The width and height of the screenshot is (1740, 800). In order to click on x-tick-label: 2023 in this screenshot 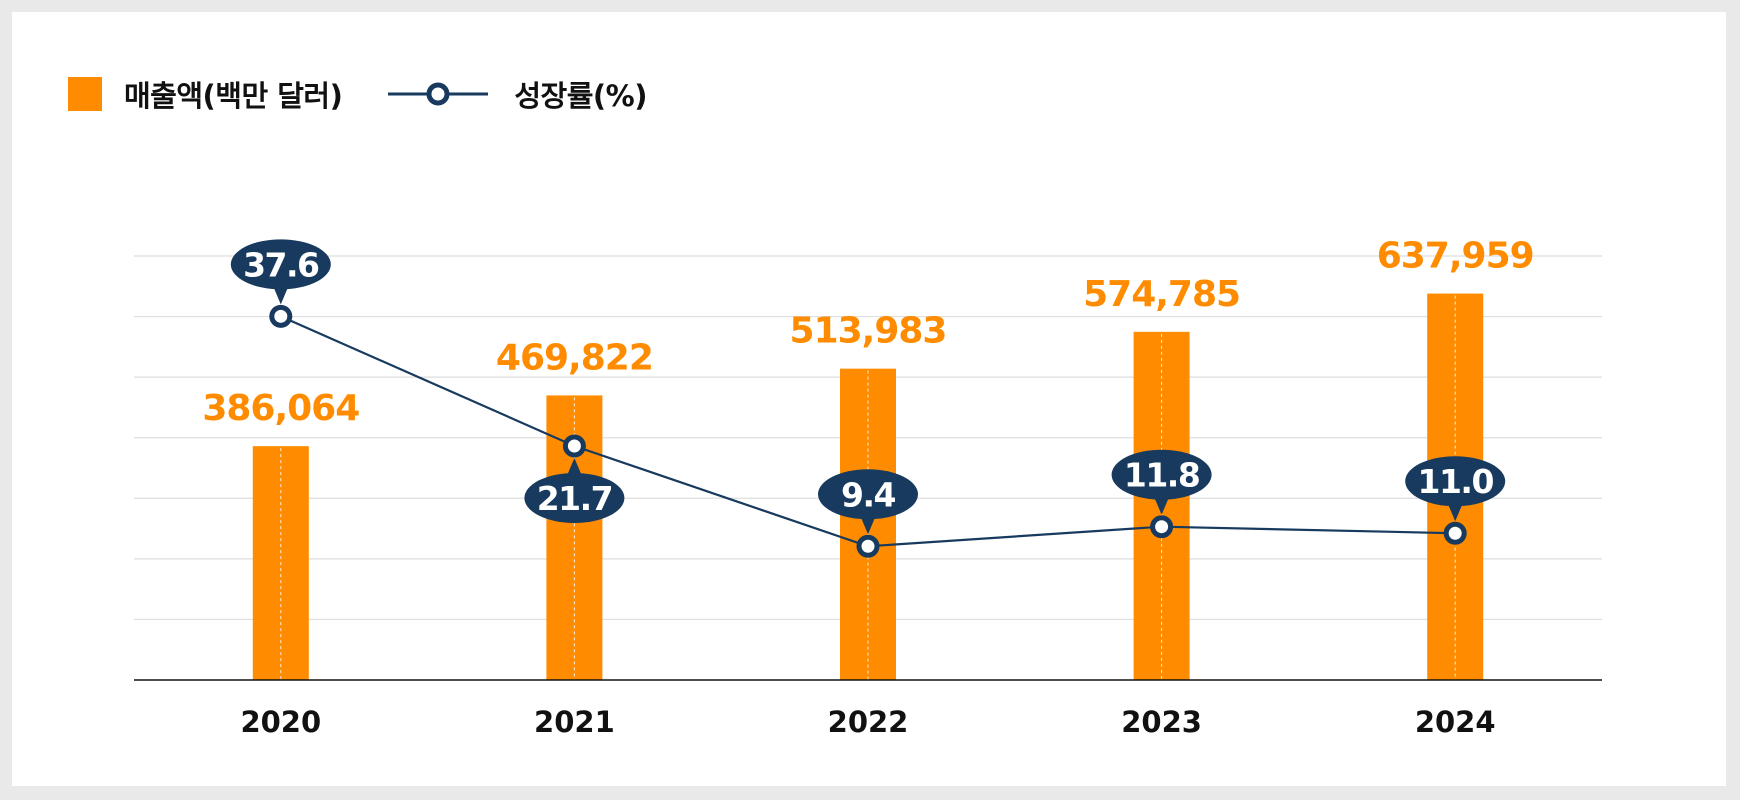, I will do `click(1161, 722)`.